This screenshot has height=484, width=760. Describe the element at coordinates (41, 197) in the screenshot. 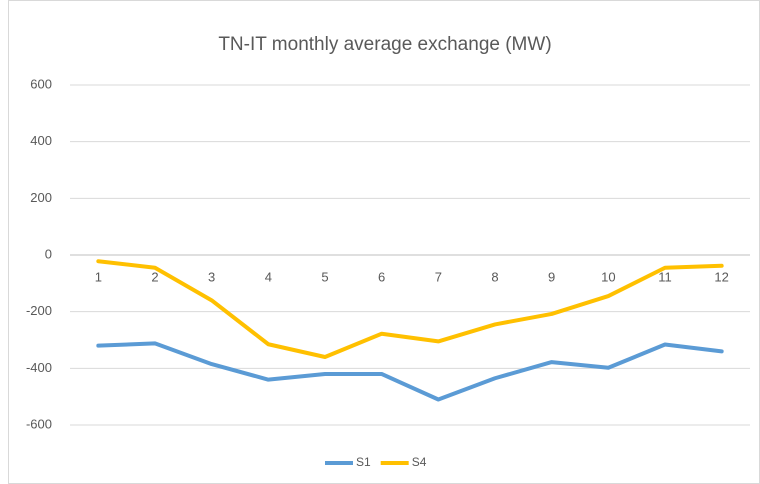

I see `y-tick-label: 200` at that location.